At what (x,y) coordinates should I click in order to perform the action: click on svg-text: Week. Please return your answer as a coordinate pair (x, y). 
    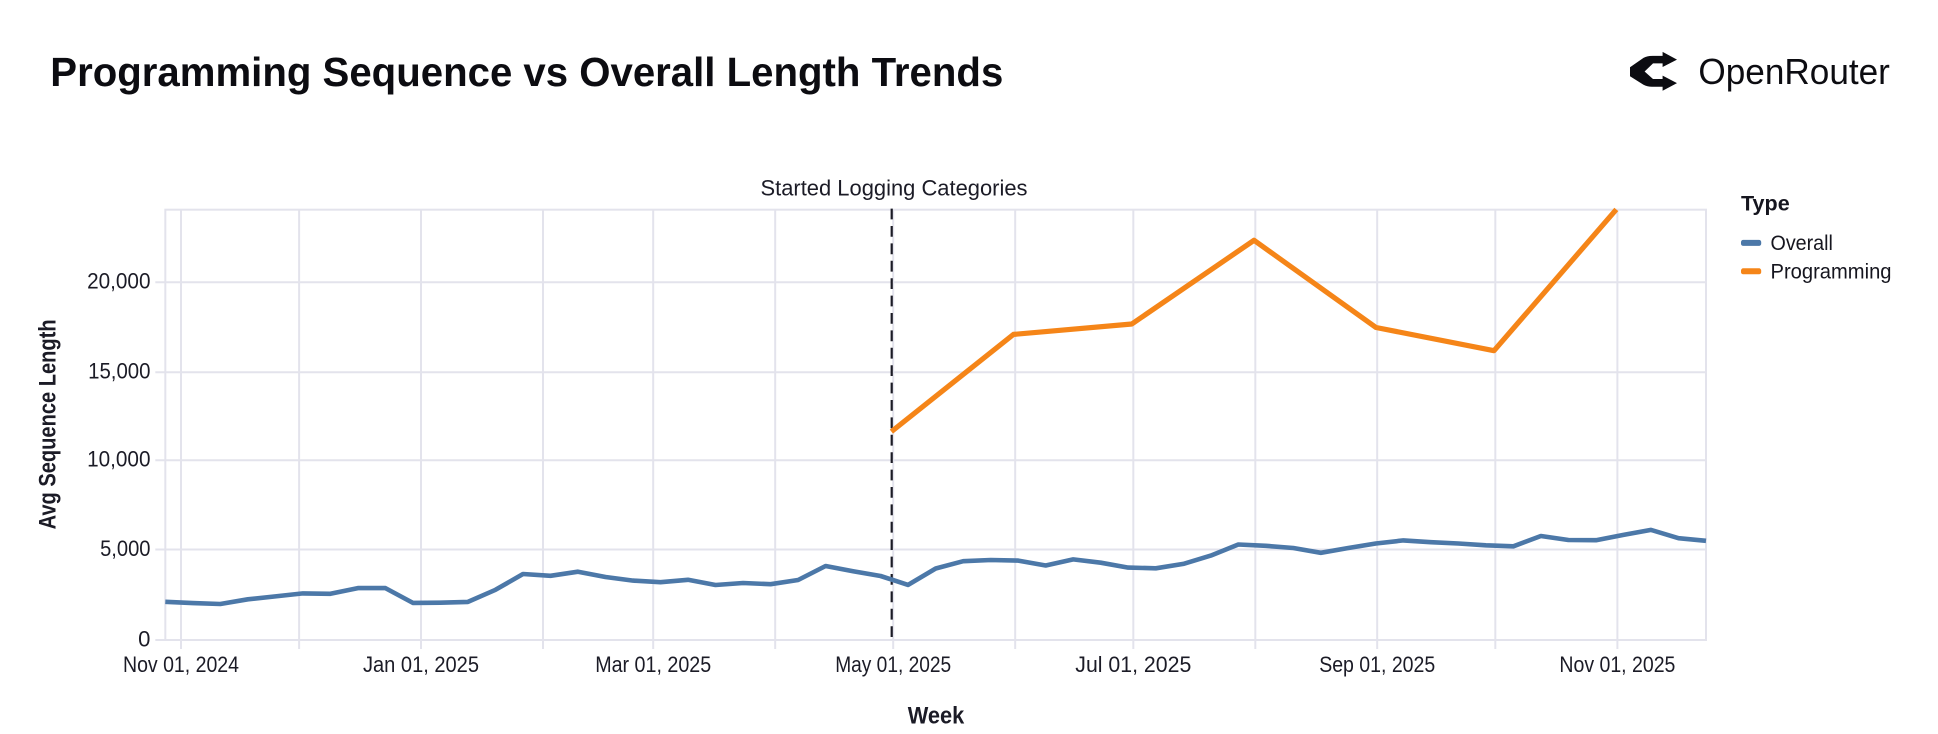
    Looking at the image, I should click on (936, 715).